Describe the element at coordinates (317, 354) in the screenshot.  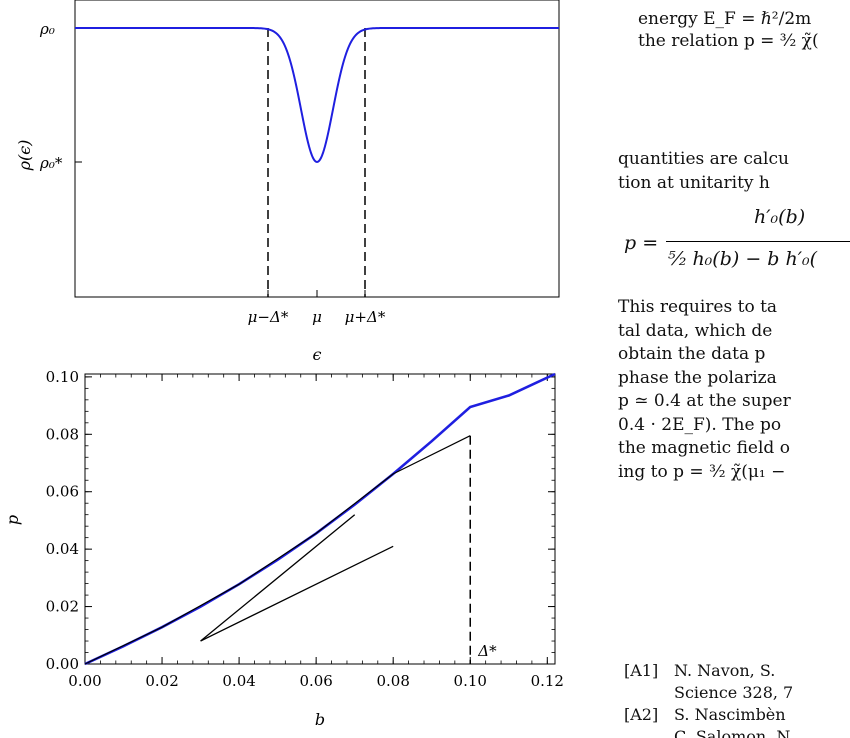
I see `density-x-axis-label: ϵ` at that location.